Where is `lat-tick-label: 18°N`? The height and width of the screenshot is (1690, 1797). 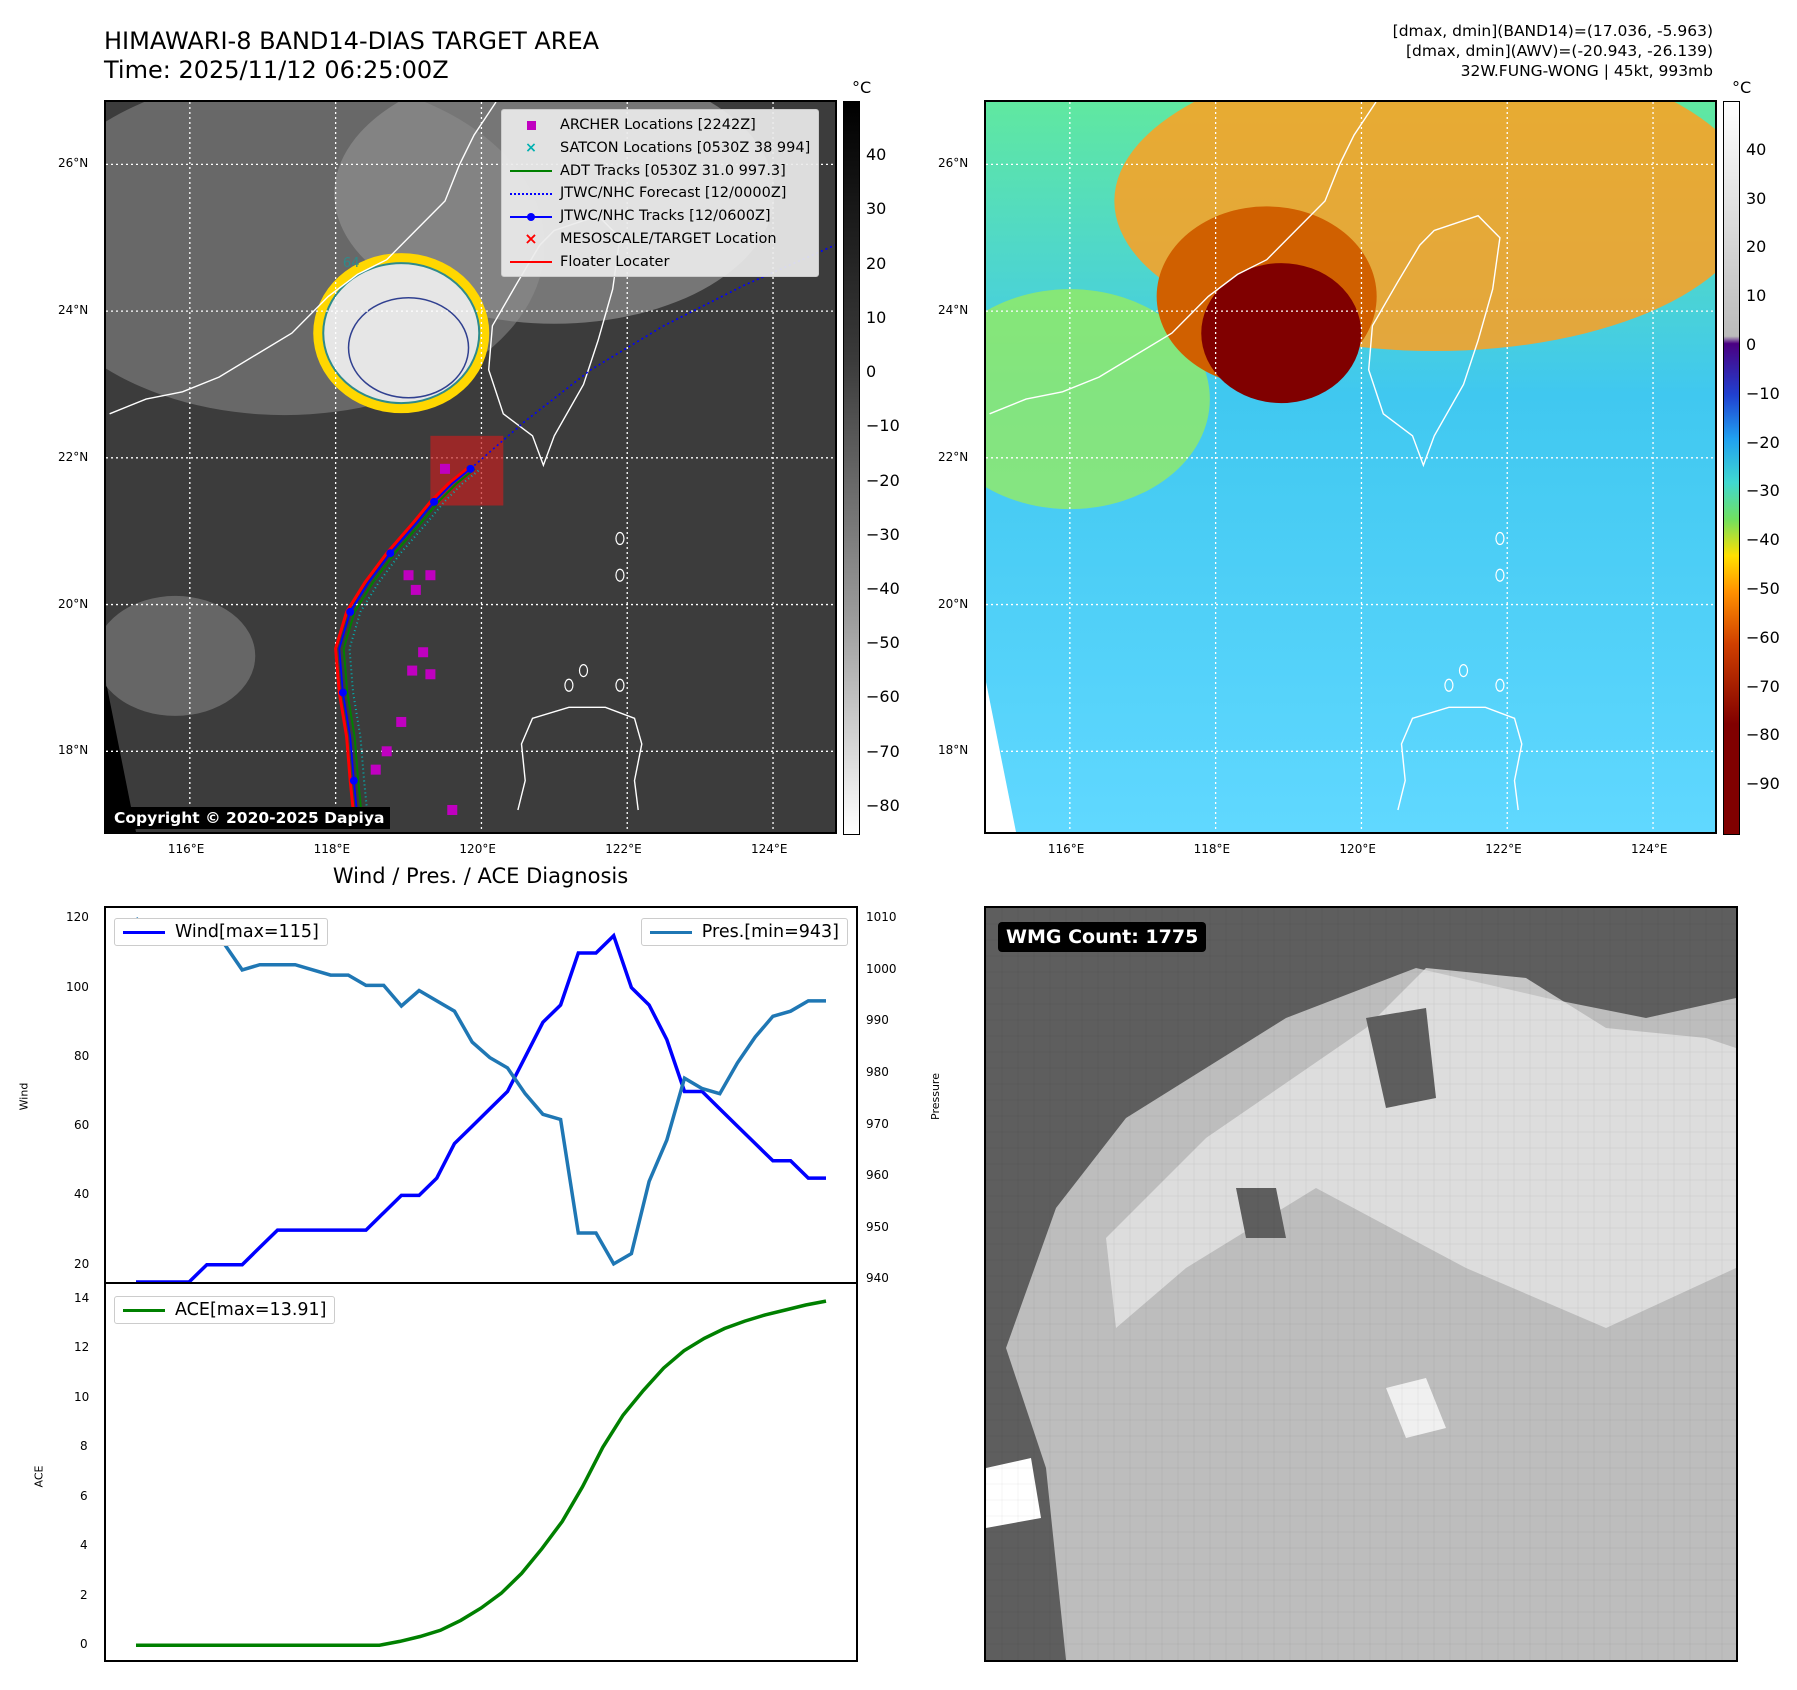
lat-tick-label: 18°N is located at coordinates (953, 750).